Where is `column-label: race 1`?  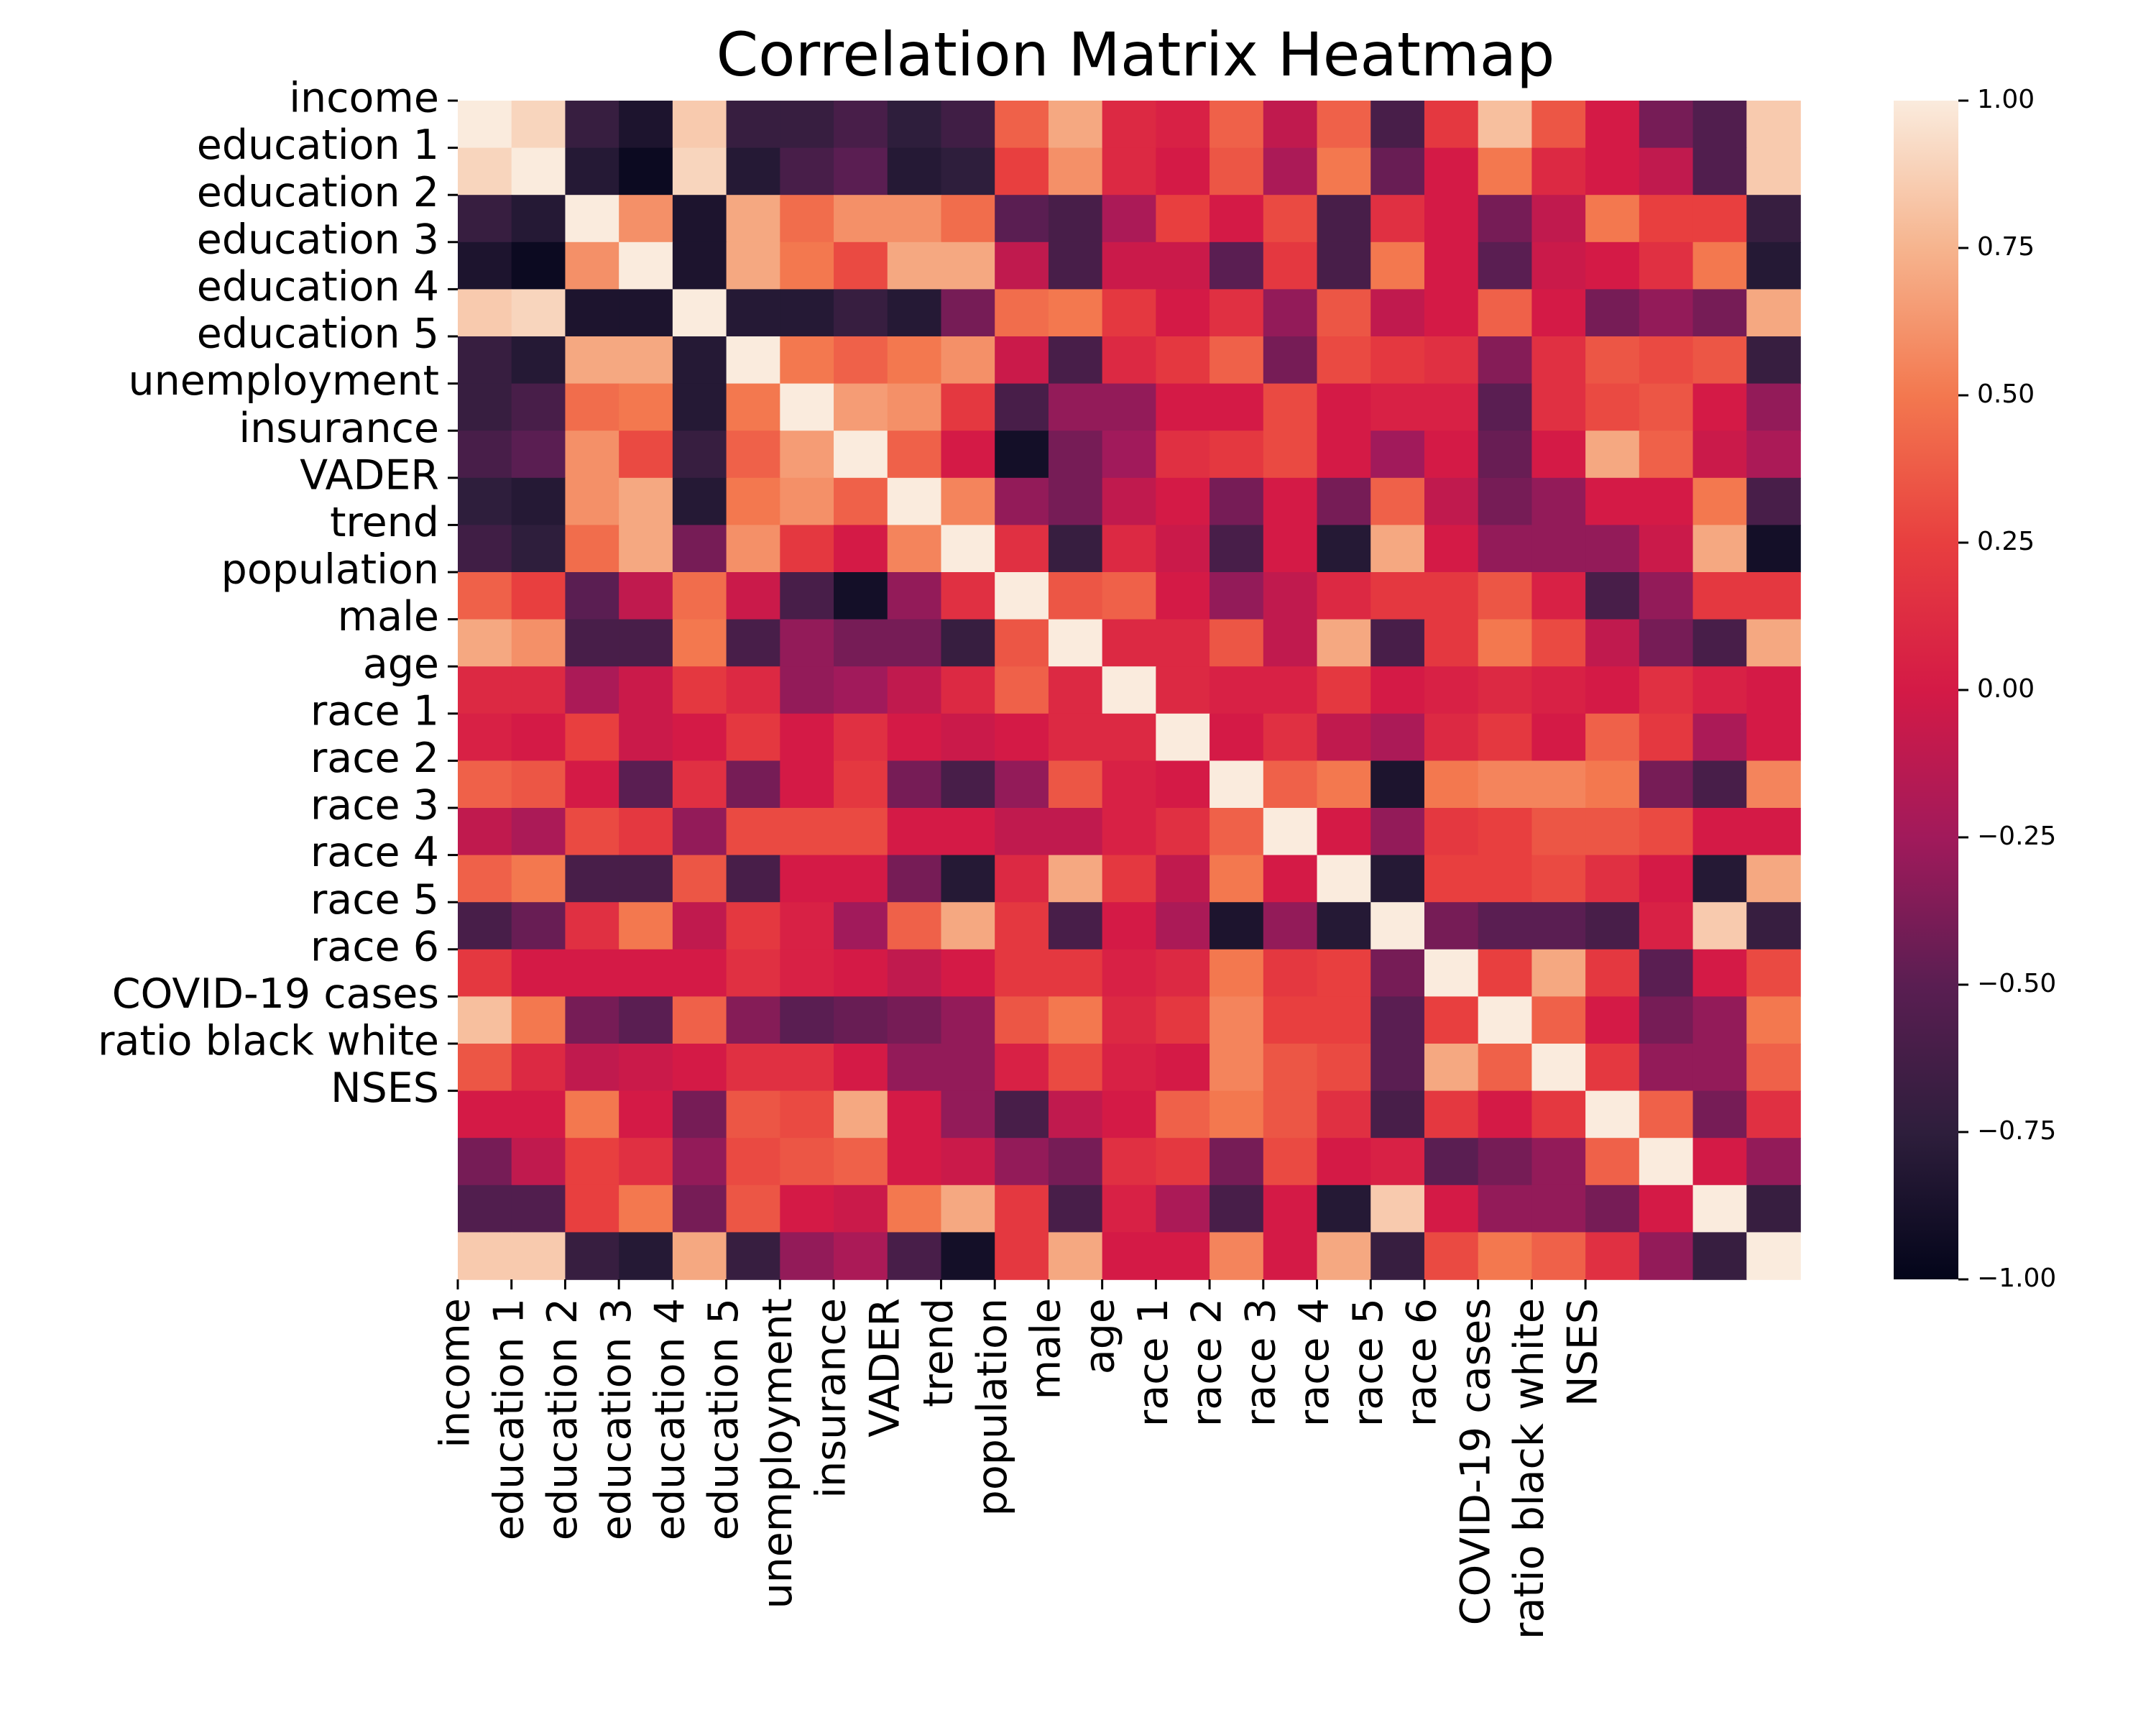 column-label: race 1 is located at coordinates (1153, 1362).